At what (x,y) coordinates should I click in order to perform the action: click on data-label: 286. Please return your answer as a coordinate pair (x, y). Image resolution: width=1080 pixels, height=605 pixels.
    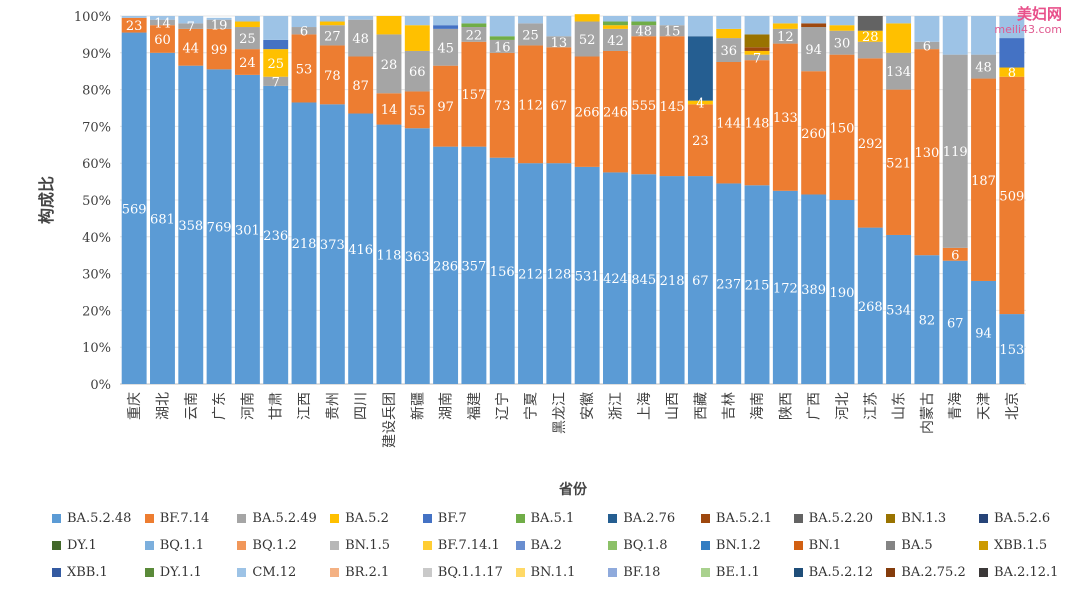
    Looking at the image, I should click on (445, 266).